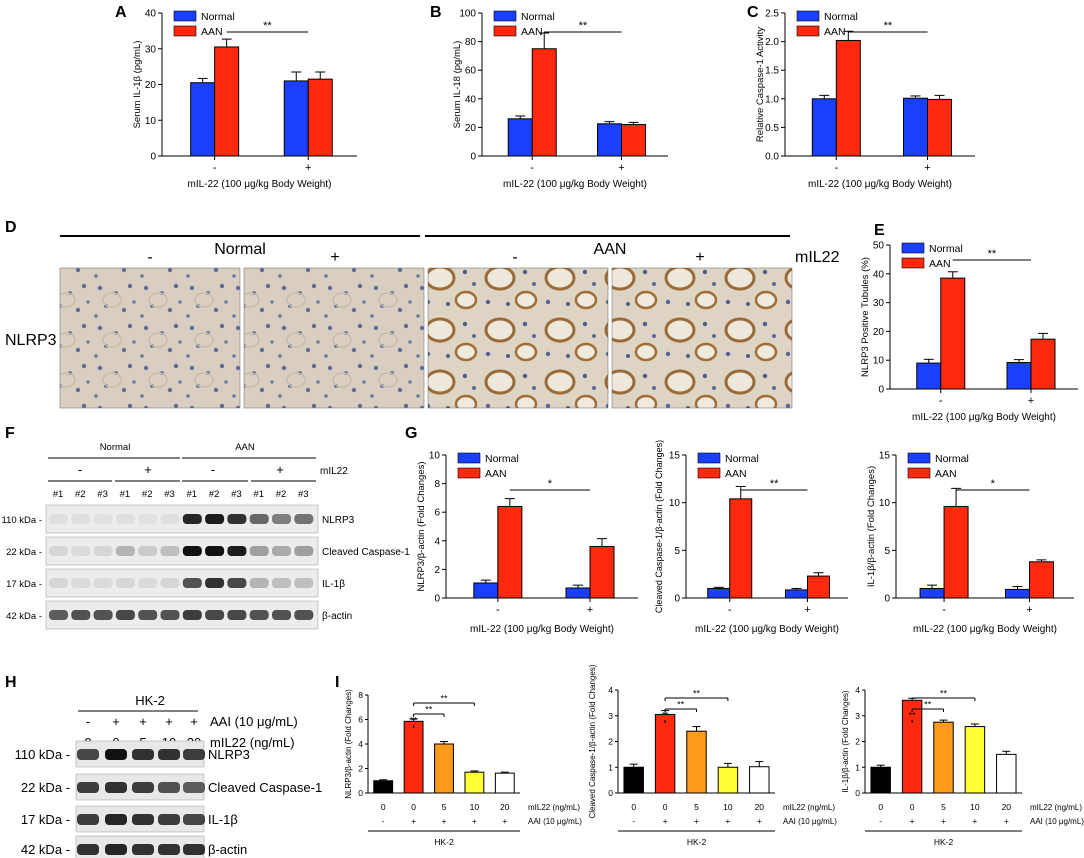 This screenshot has width=1084, height=858. What do you see at coordinates (772, 157) in the screenshot?
I see `y-tick-label: 0.0` at bounding box center [772, 157].